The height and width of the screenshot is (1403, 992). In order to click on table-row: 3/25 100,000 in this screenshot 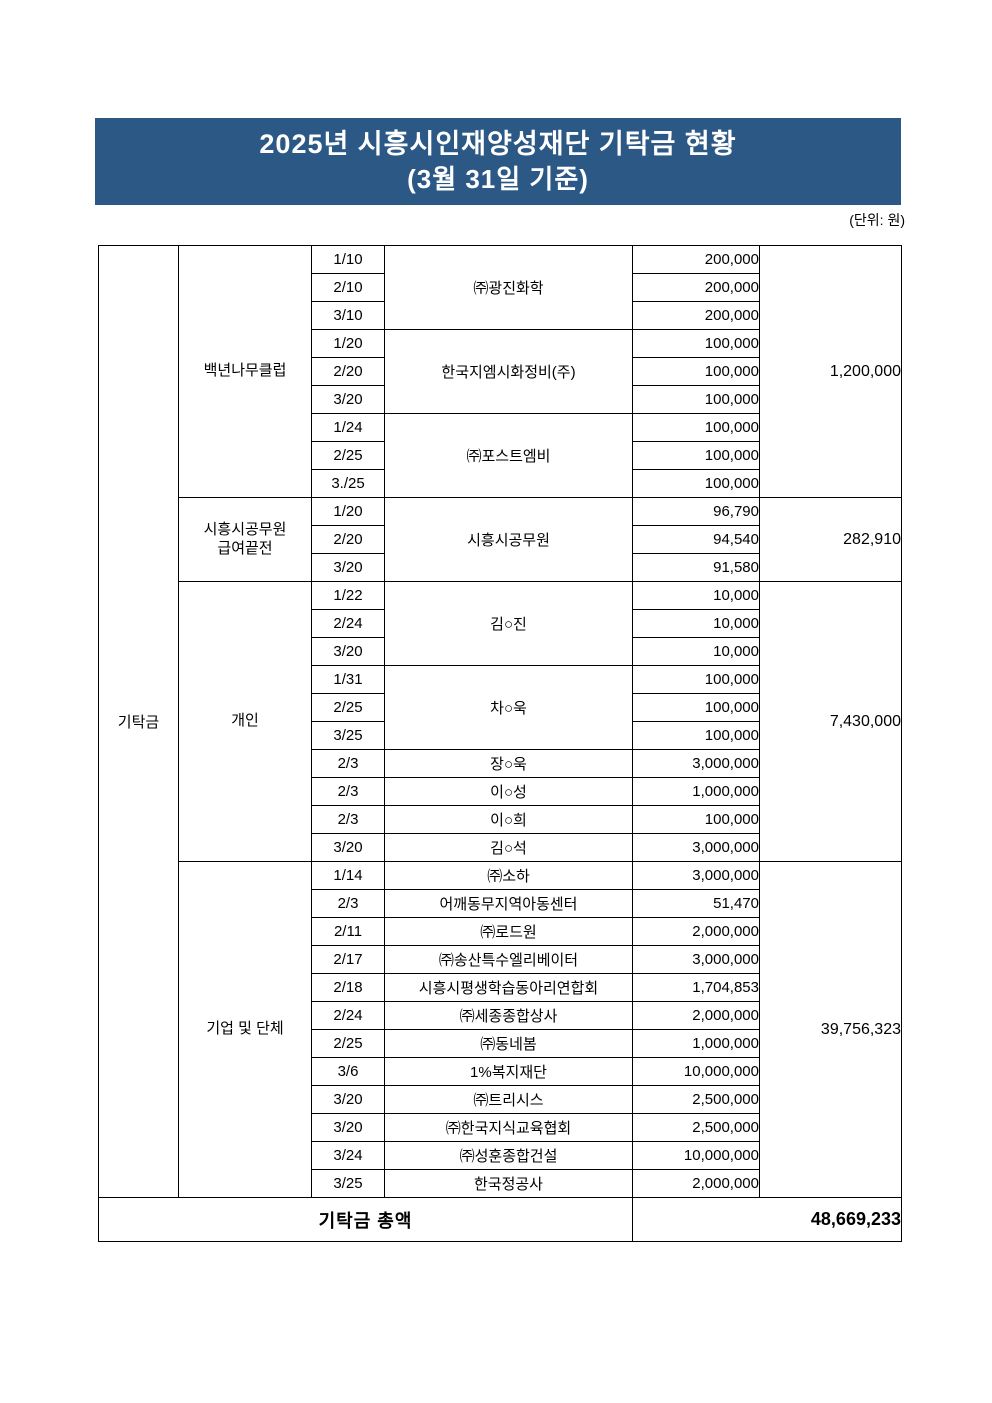, I will do `click(500, 735)`.